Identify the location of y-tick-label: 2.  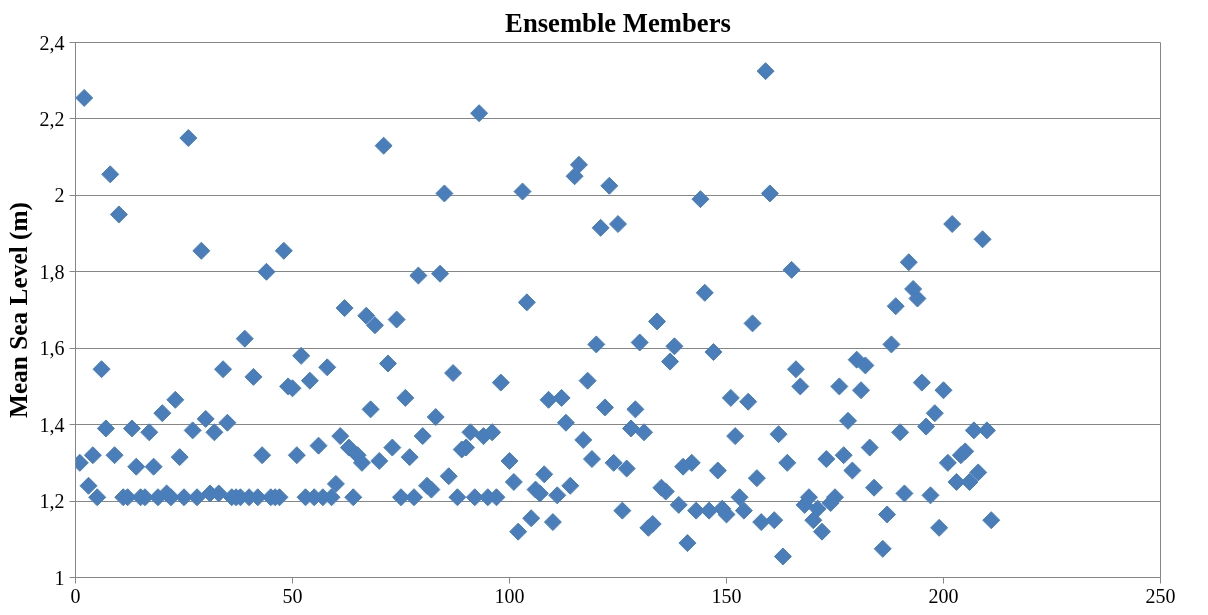
(59, 195).